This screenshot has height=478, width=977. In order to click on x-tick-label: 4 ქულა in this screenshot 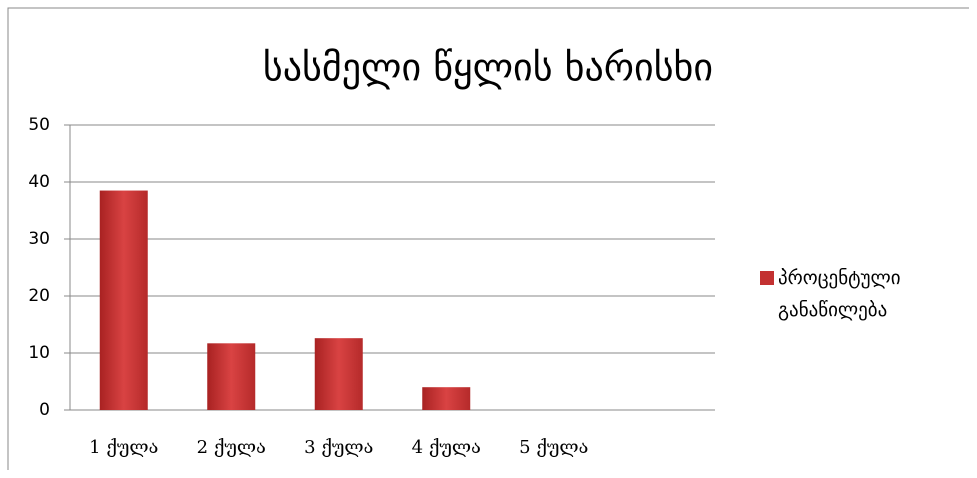, I will do `click(446, 447)`.